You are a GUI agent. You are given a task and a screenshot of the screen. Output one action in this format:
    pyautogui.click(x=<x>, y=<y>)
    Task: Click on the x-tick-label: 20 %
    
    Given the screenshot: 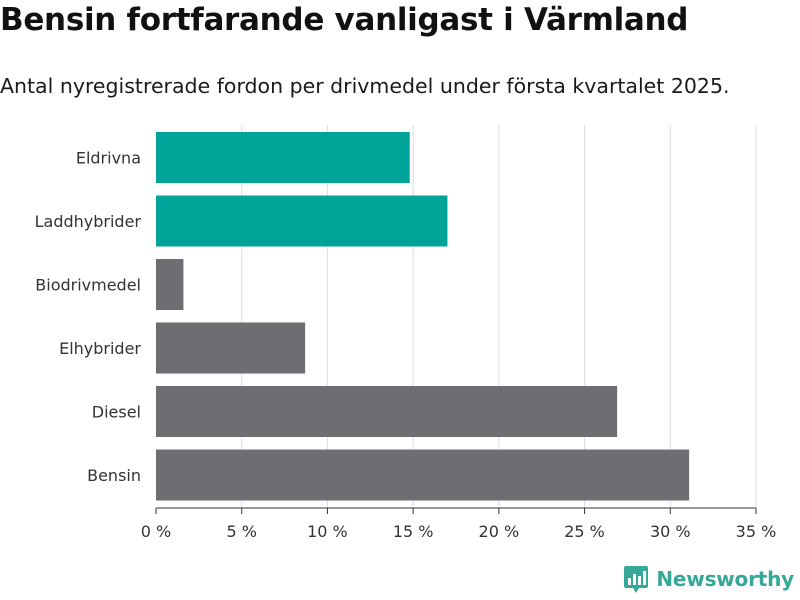 What is the action you would take?
    pyautogui.click(x=499, y=531)
    